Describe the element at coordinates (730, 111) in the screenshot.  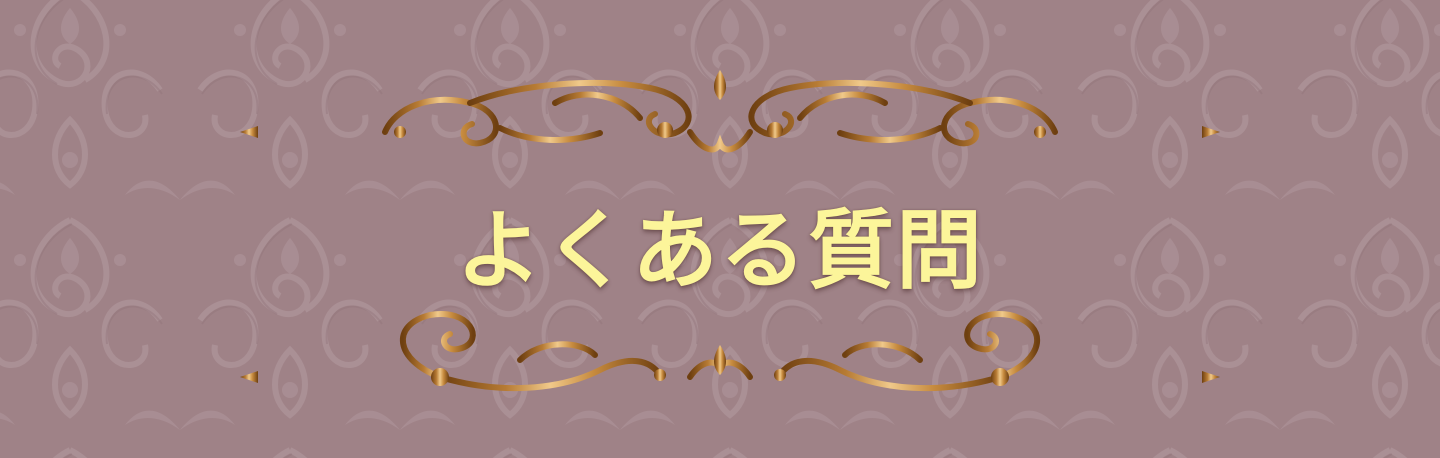
I see `top-gold-ornament` at that location.